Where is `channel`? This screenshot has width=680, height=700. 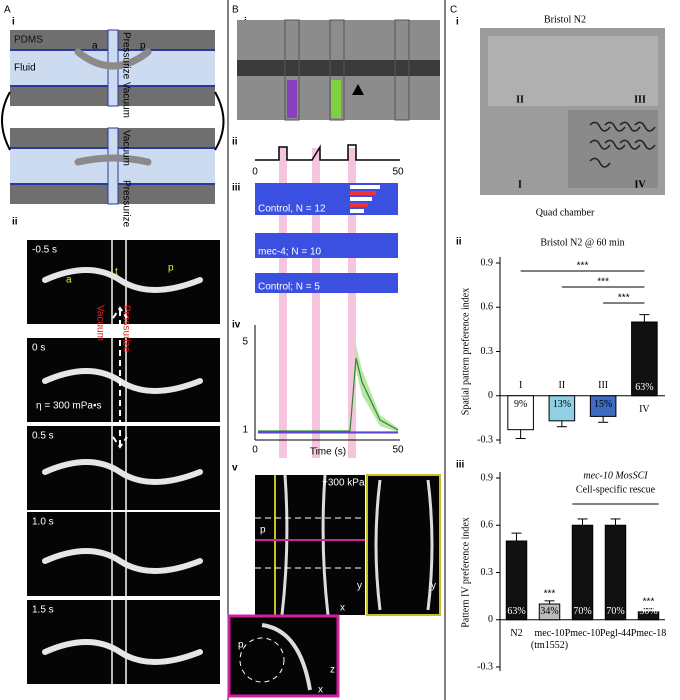
channel is located at coordinates (338, 68).